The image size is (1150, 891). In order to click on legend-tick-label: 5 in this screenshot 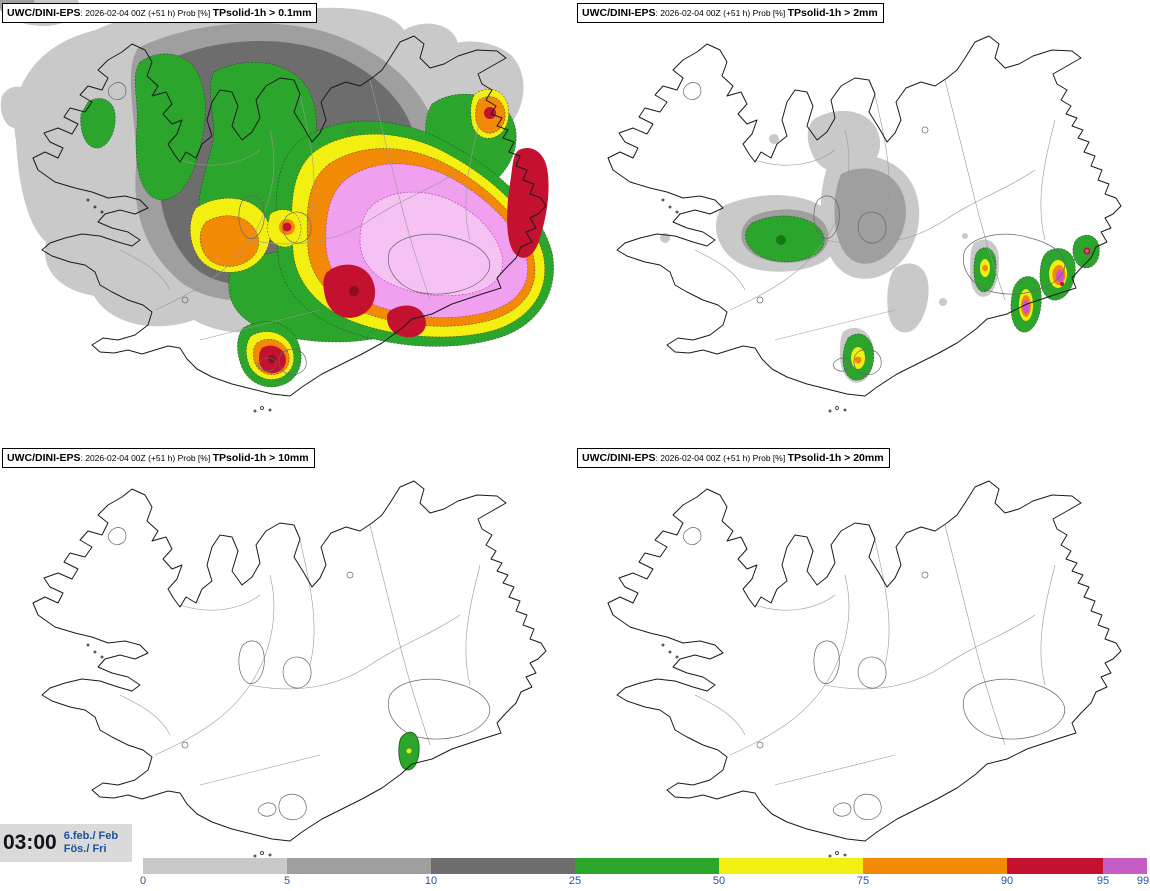, I will do `click(287, 881)`.